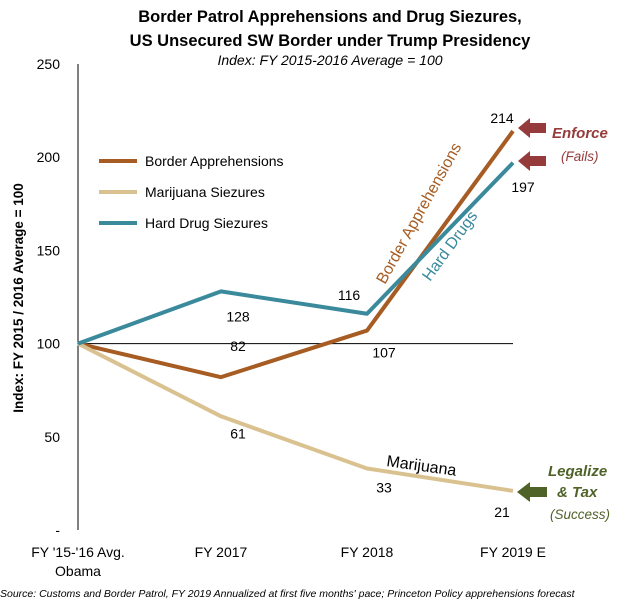 The image size is (628, 607). Describe the element at coordinates (532, 128) in the screenshot. I see `arrow-enforce-icon` at that location.